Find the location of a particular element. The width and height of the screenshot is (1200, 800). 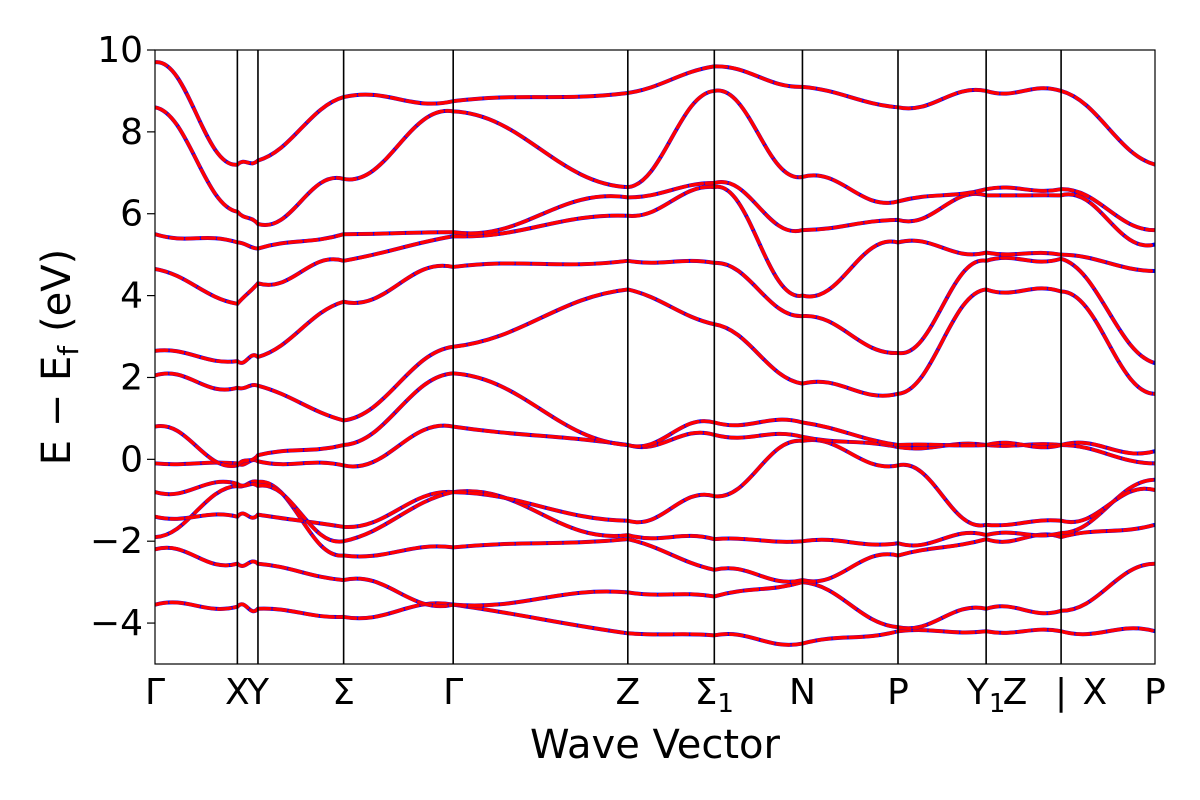

y-axis-label: E − Ef (eV) is located at coordinates (59, 357).